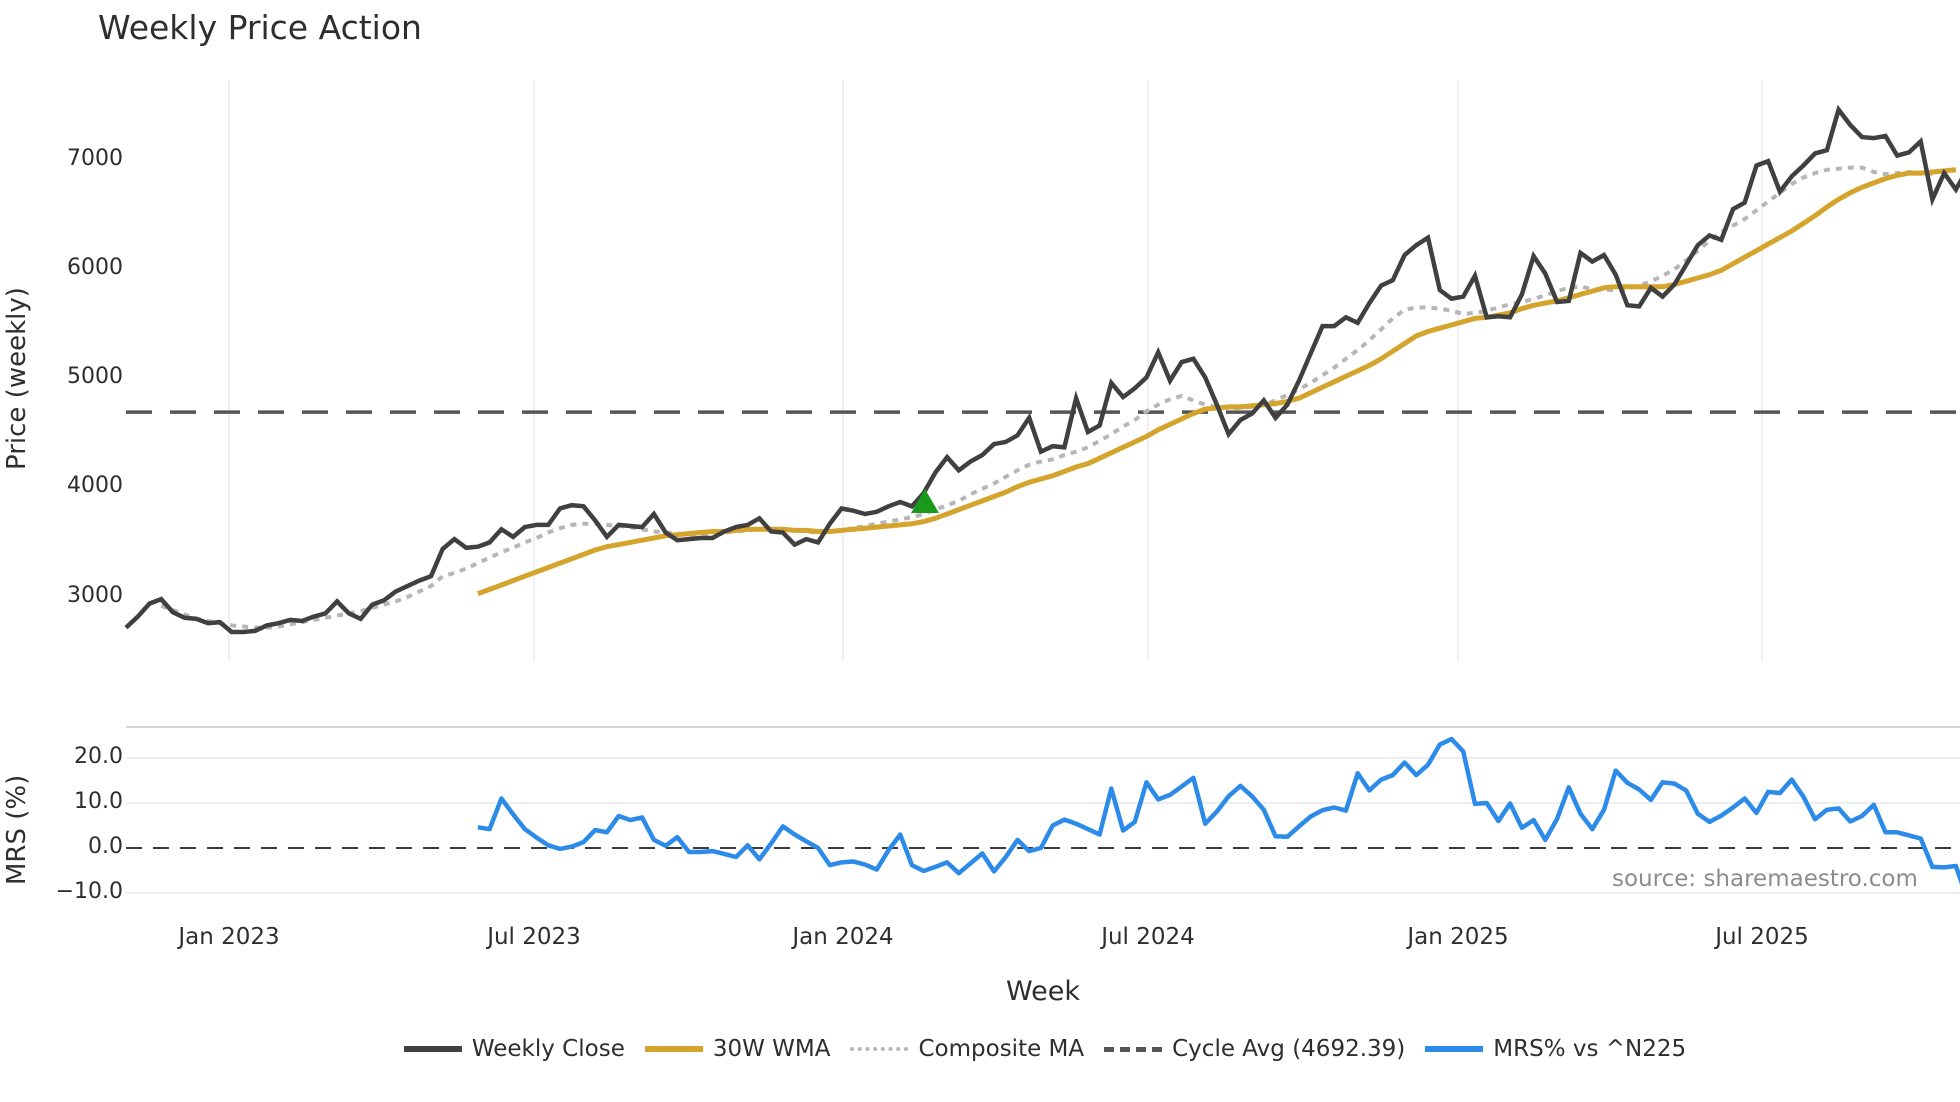 The height and width of the screenshot is (1102, 1960). What do you see at coordinates (1454, 1049) in the screenshot?
I see `mrs-swatch-icon` at bounding box center [1454, 1049].